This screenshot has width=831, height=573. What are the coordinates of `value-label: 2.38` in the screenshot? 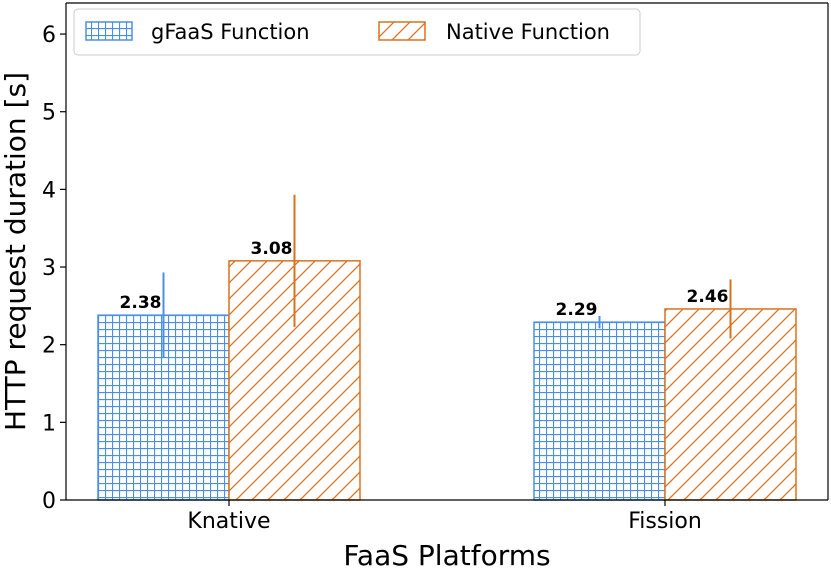 It's located at (141, 303).